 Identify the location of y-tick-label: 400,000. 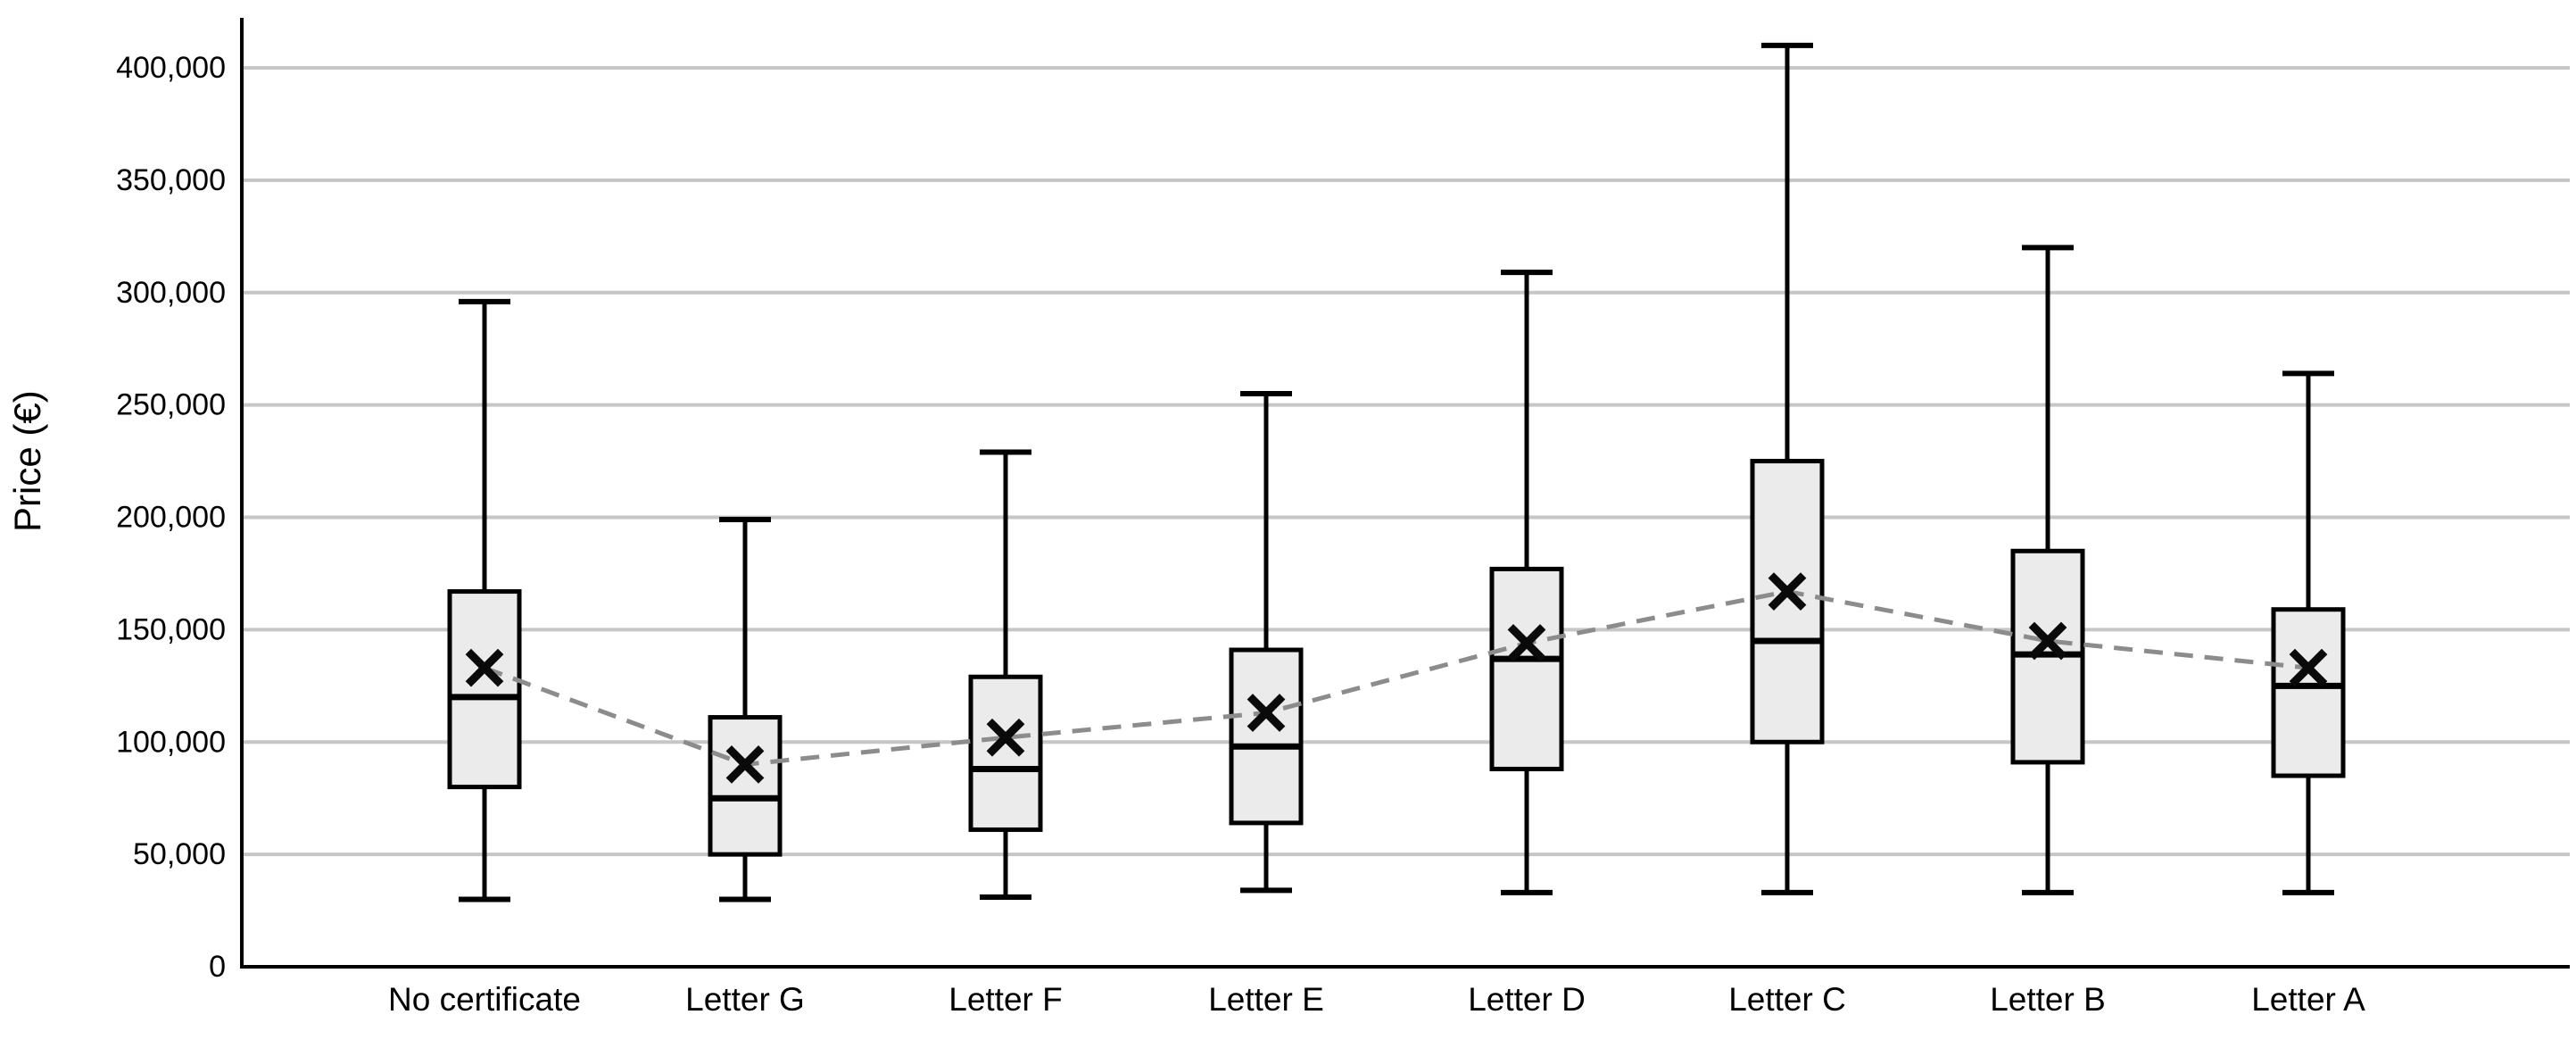
(171, 68).